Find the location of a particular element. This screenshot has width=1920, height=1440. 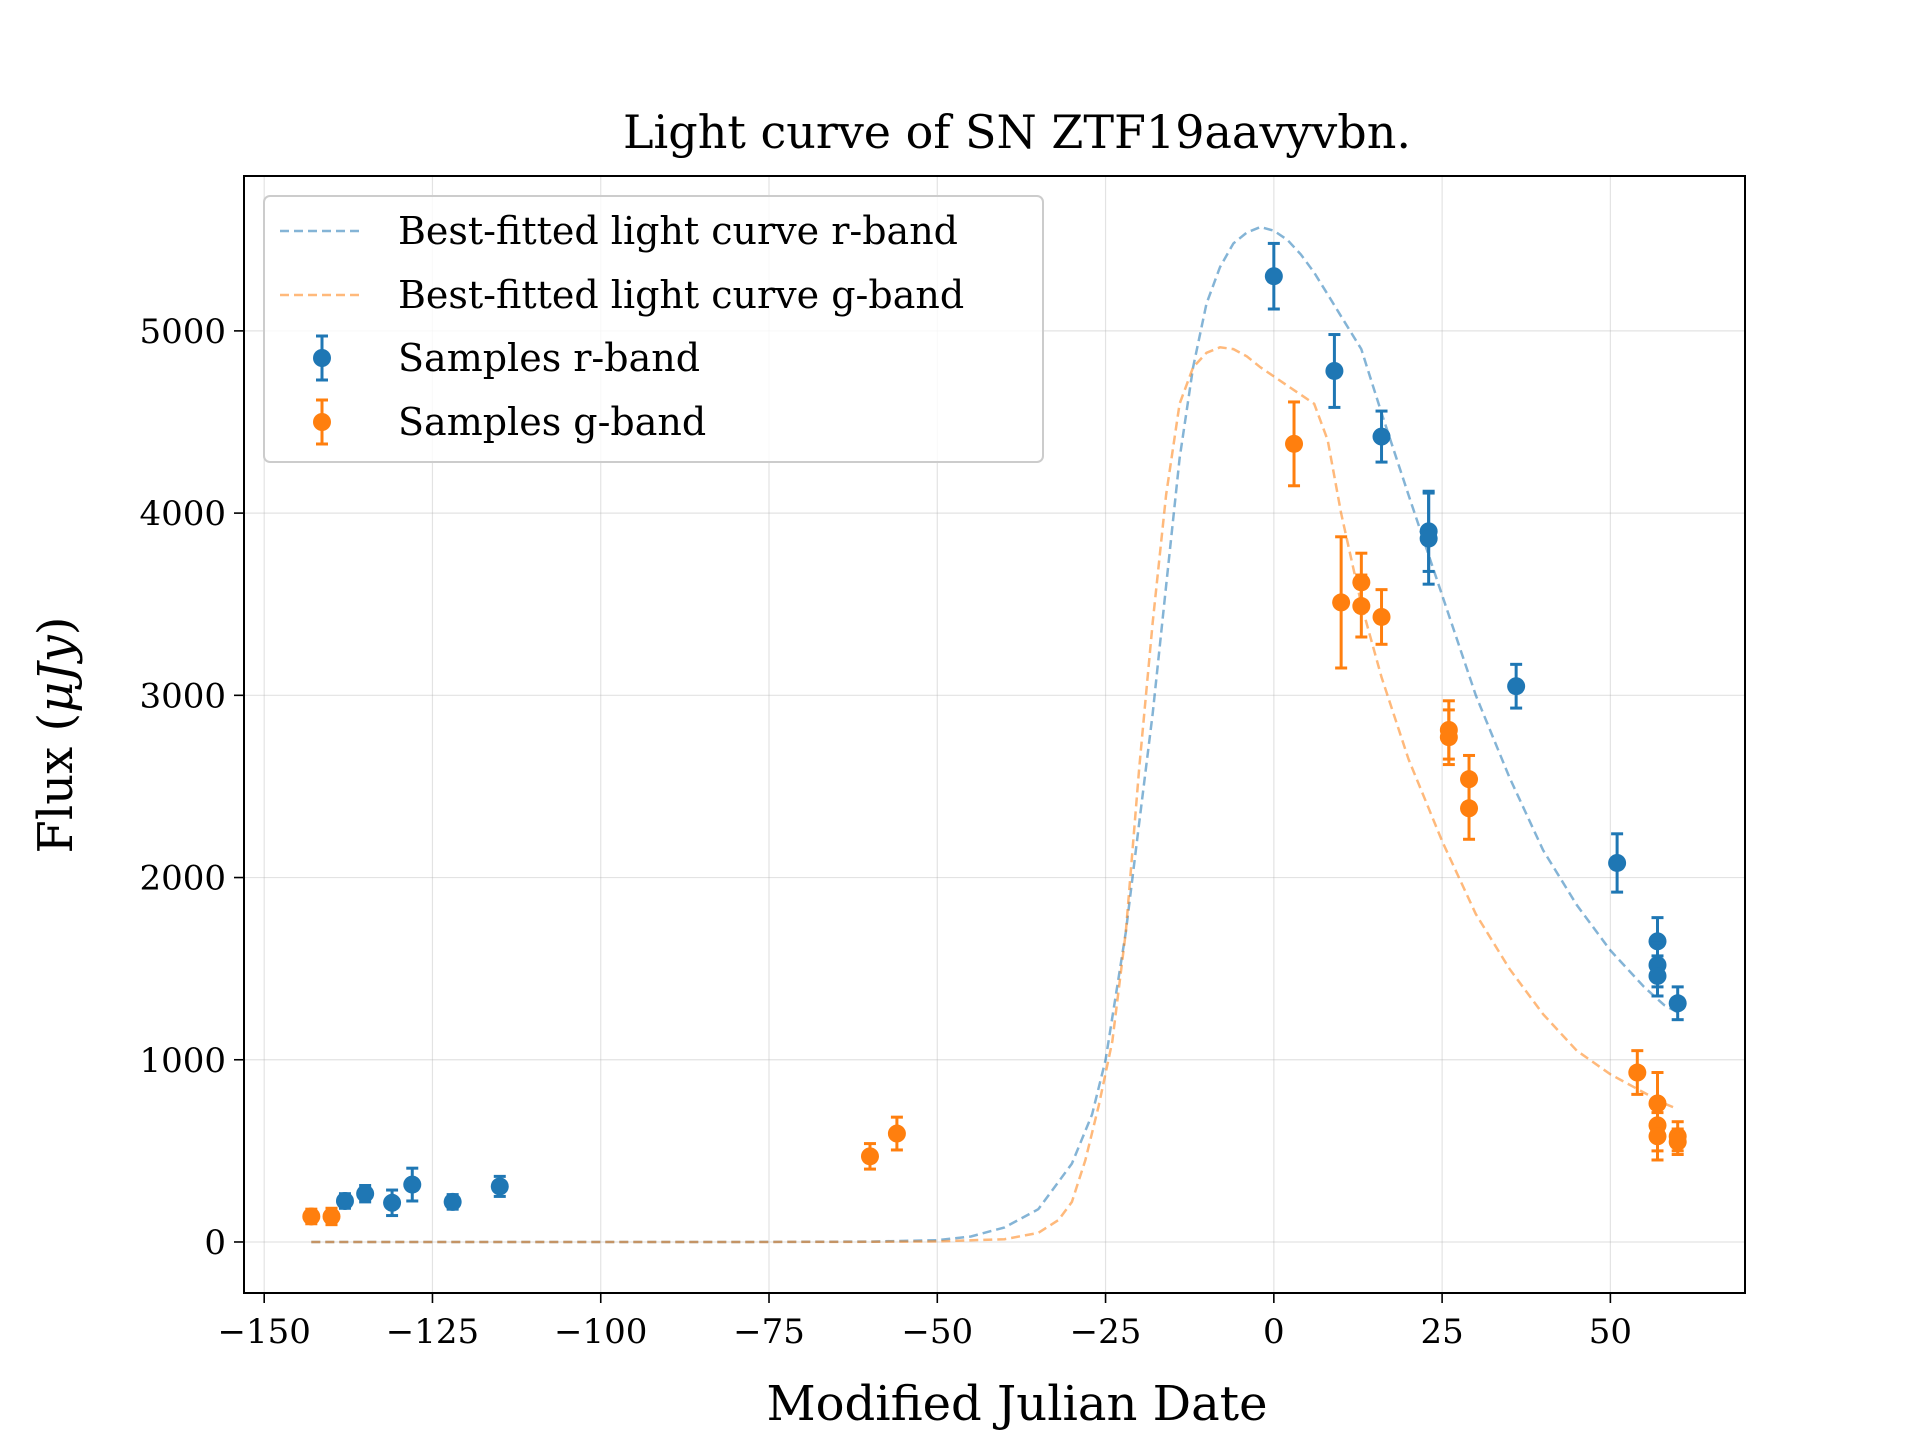

x-axis-label: Modified Julian Date is located at coordinates (1017, 1404).